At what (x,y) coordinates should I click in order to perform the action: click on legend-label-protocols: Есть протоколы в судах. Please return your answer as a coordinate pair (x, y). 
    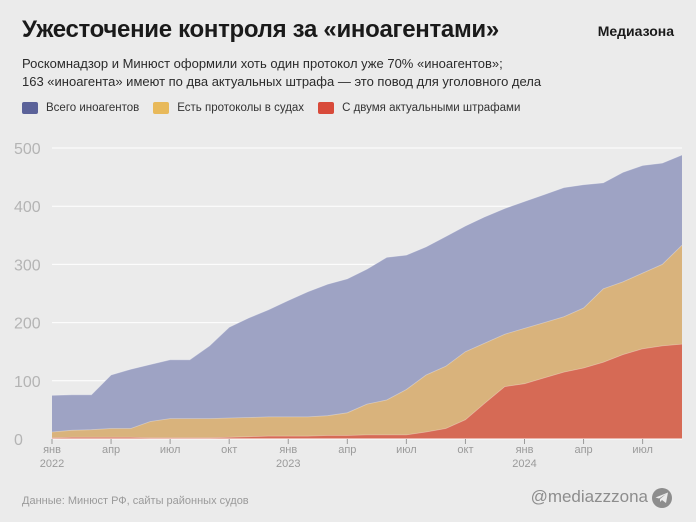
    Looking at the image, I should click on (241, 108).